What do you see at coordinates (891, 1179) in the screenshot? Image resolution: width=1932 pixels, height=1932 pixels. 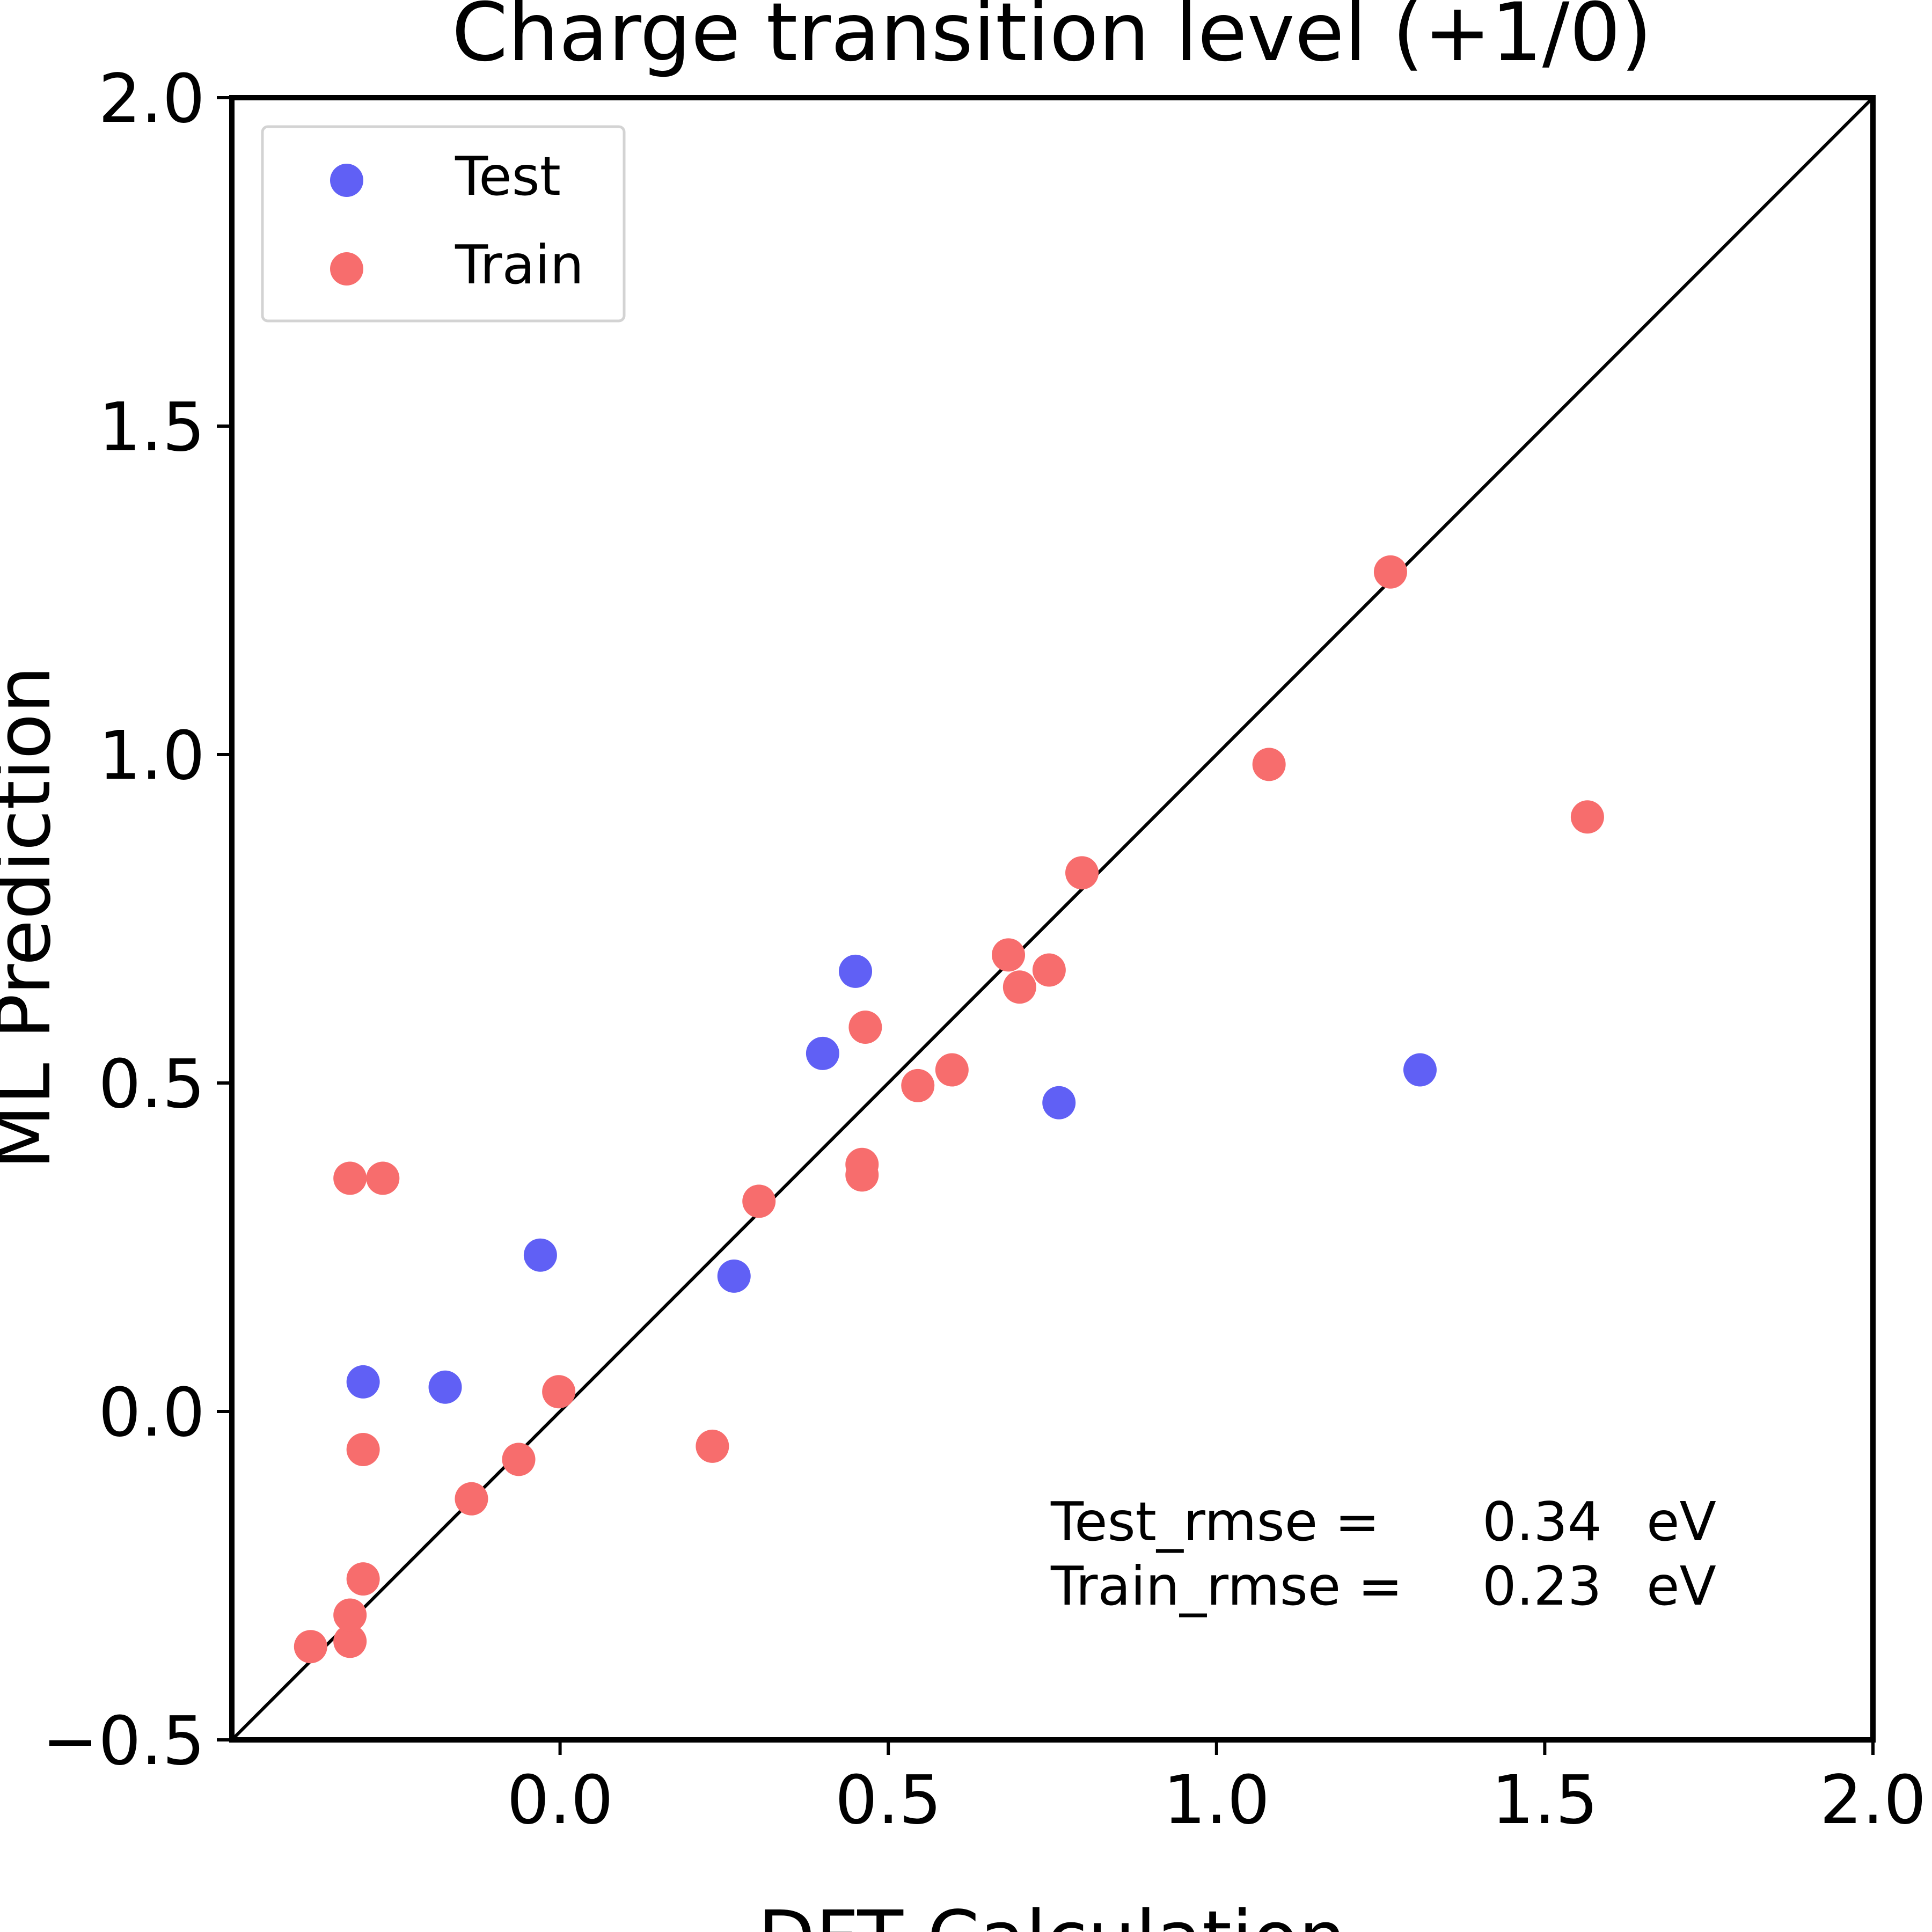 I see `series-test` at bounding box center [891, 1179].